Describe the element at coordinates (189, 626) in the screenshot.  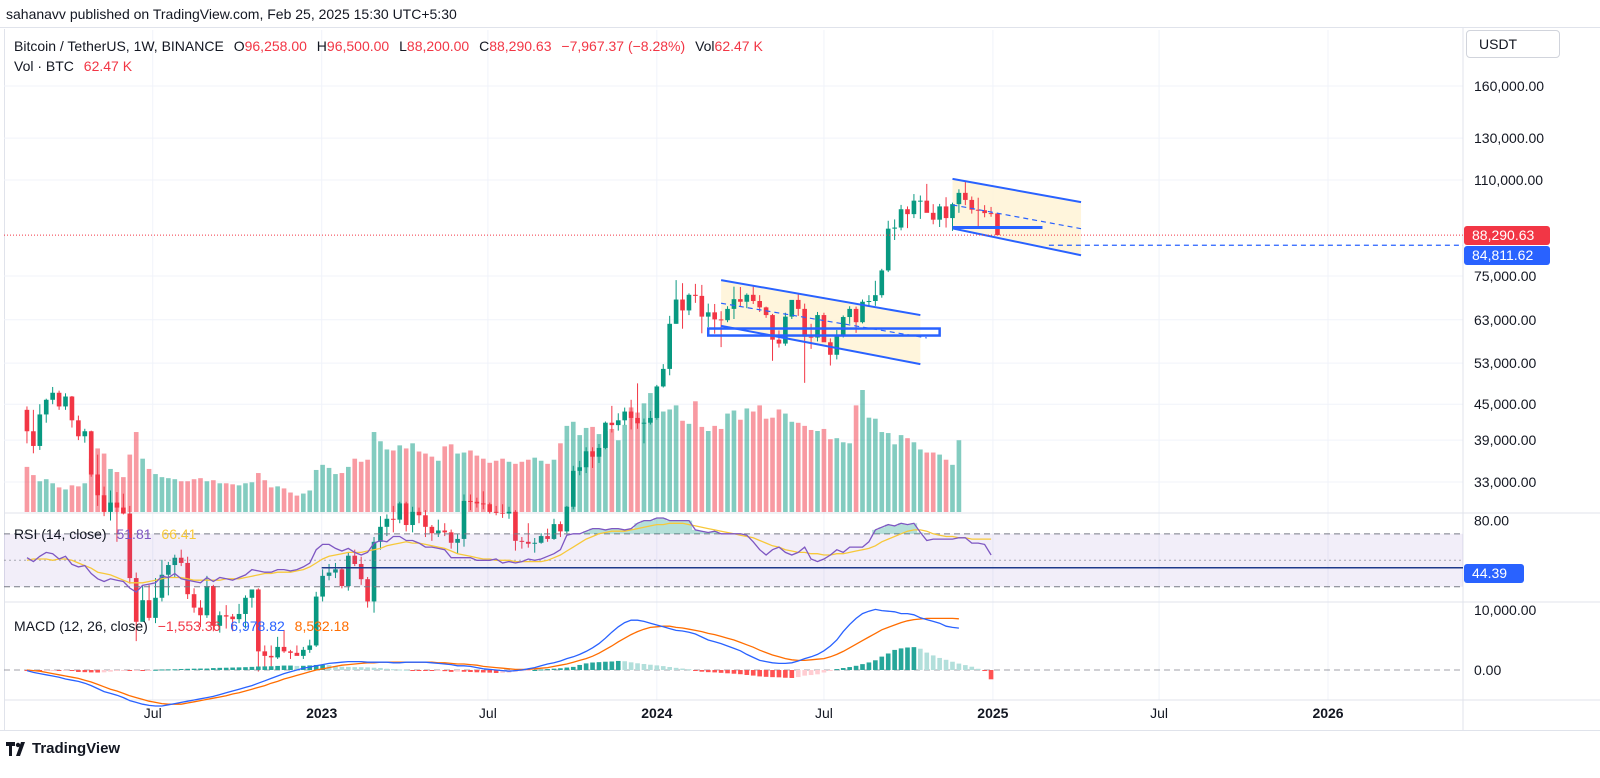
I see `macd-hist-value: −1,553.36` at that location.